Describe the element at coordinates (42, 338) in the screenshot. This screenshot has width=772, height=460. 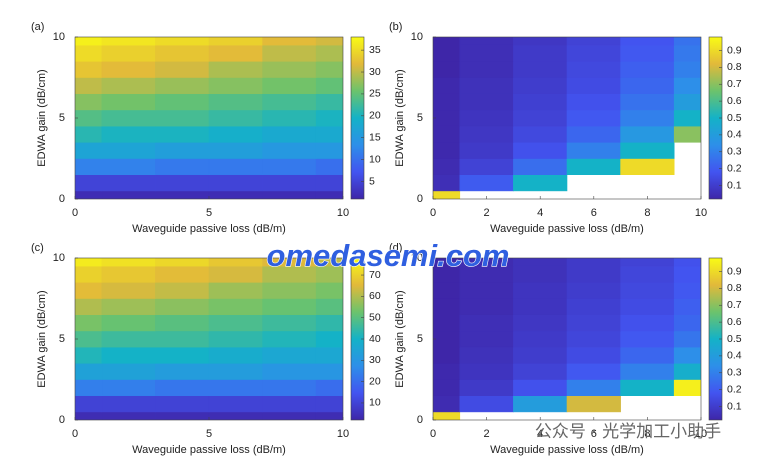
I see `y-axis-label: EDWA gain (dB/cm)` at that location.